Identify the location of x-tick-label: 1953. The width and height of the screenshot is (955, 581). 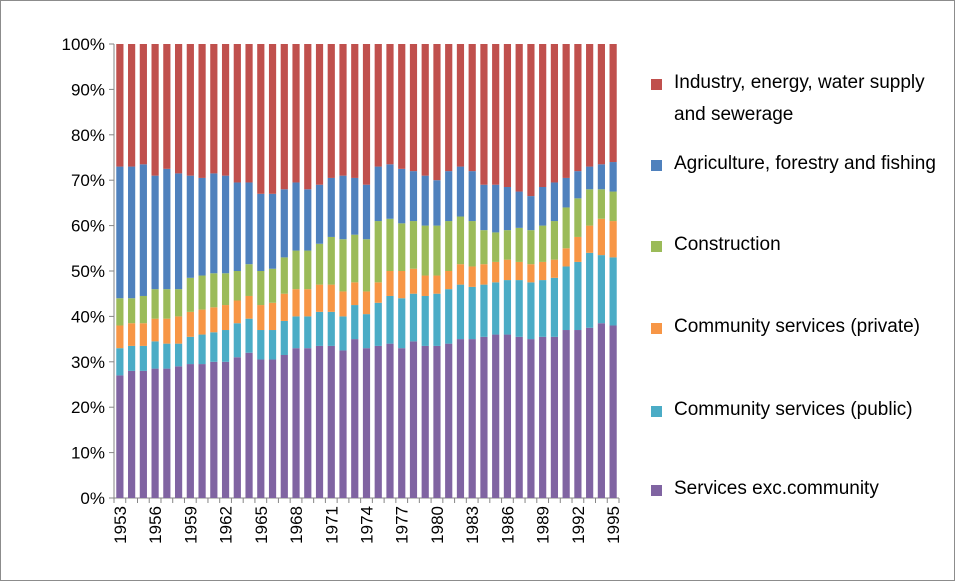
(120, 525).